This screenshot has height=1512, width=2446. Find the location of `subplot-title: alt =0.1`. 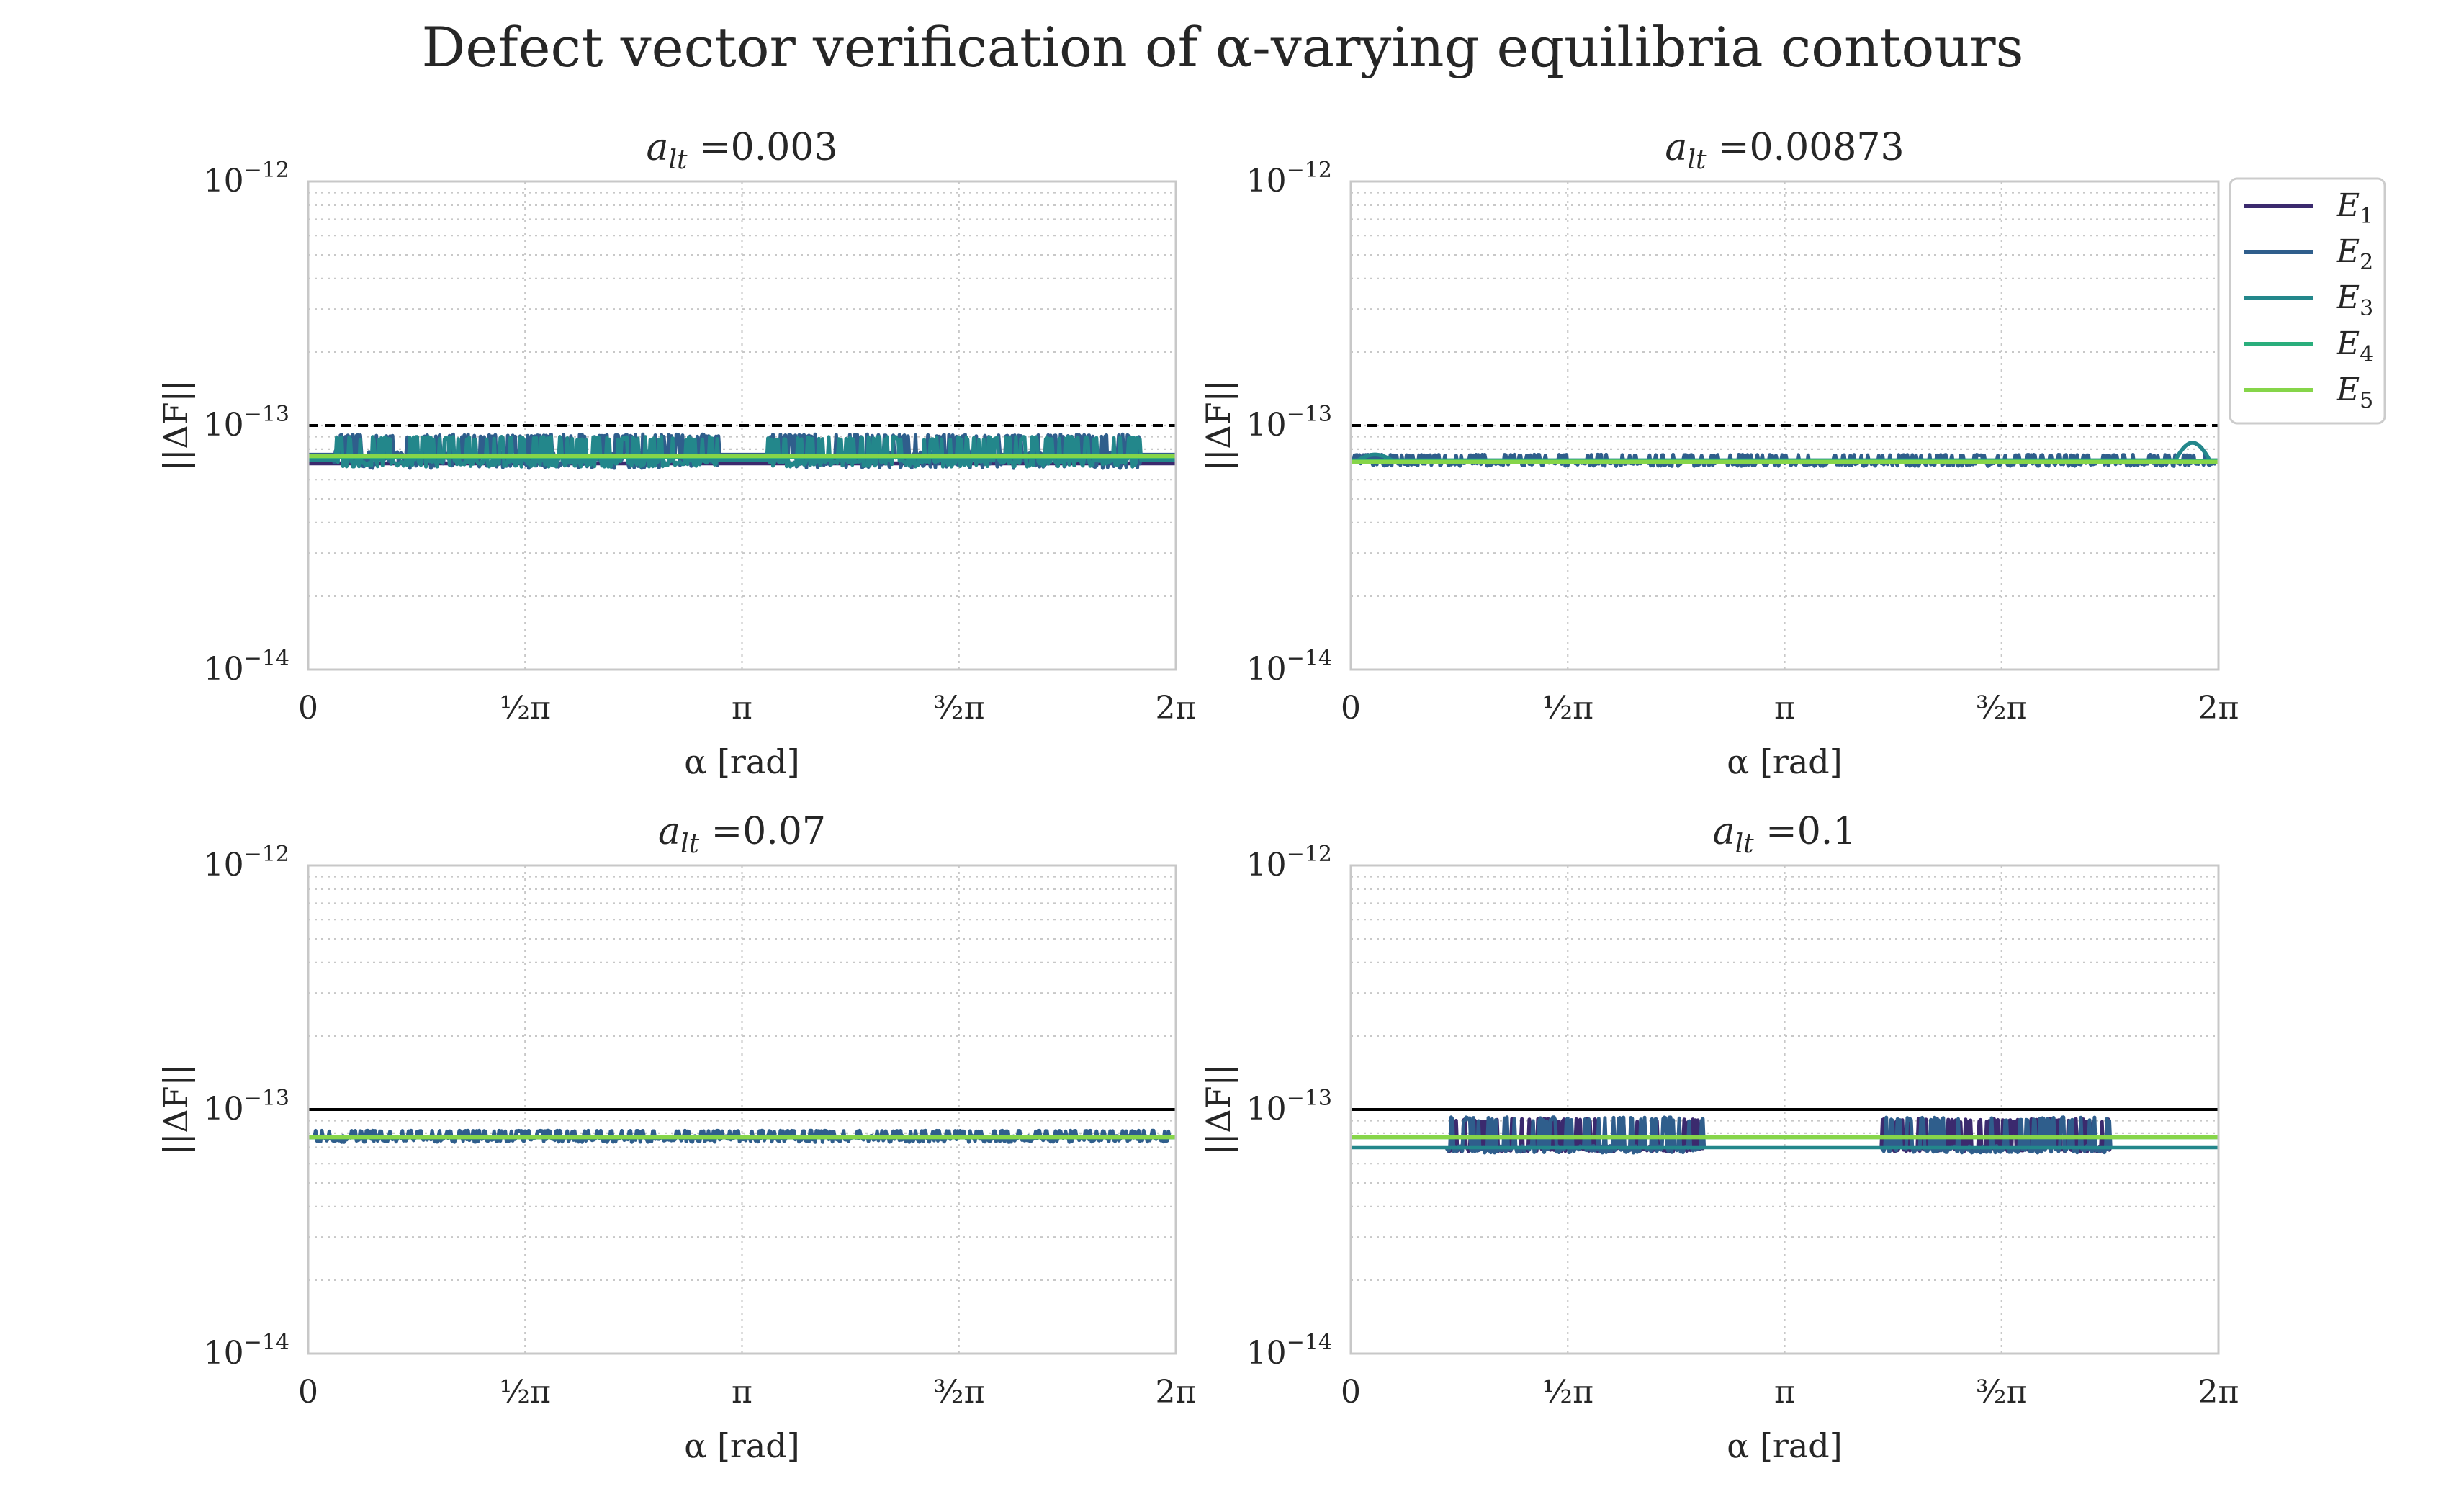

subplot-title: alt =0.1 is located at coordinates (1785, 834).